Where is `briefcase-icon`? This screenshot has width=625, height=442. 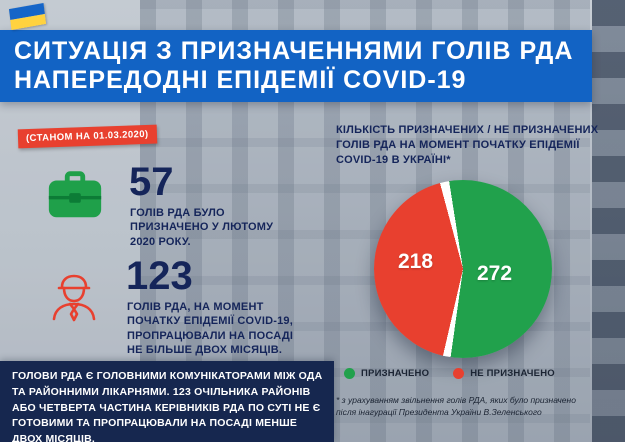
briefcase-icon is located at coordinates (75, 197).